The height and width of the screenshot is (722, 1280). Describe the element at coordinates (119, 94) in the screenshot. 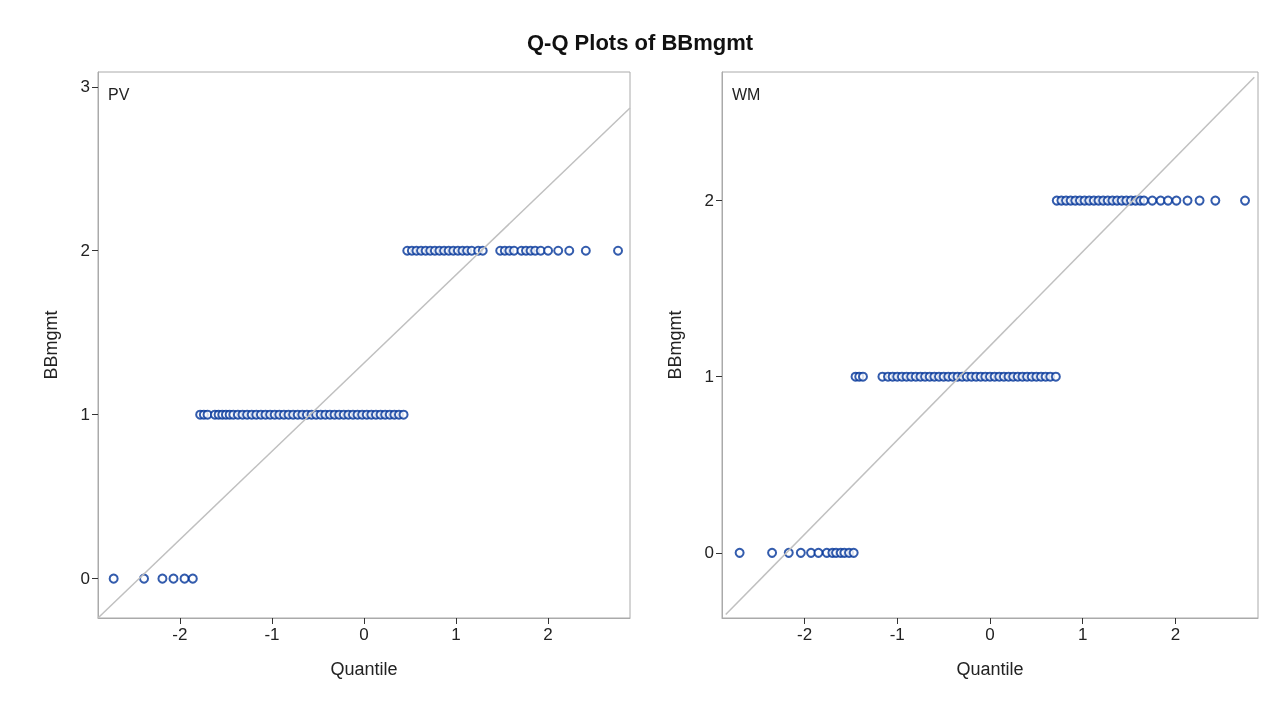

I see `annotation: PV` at that location.